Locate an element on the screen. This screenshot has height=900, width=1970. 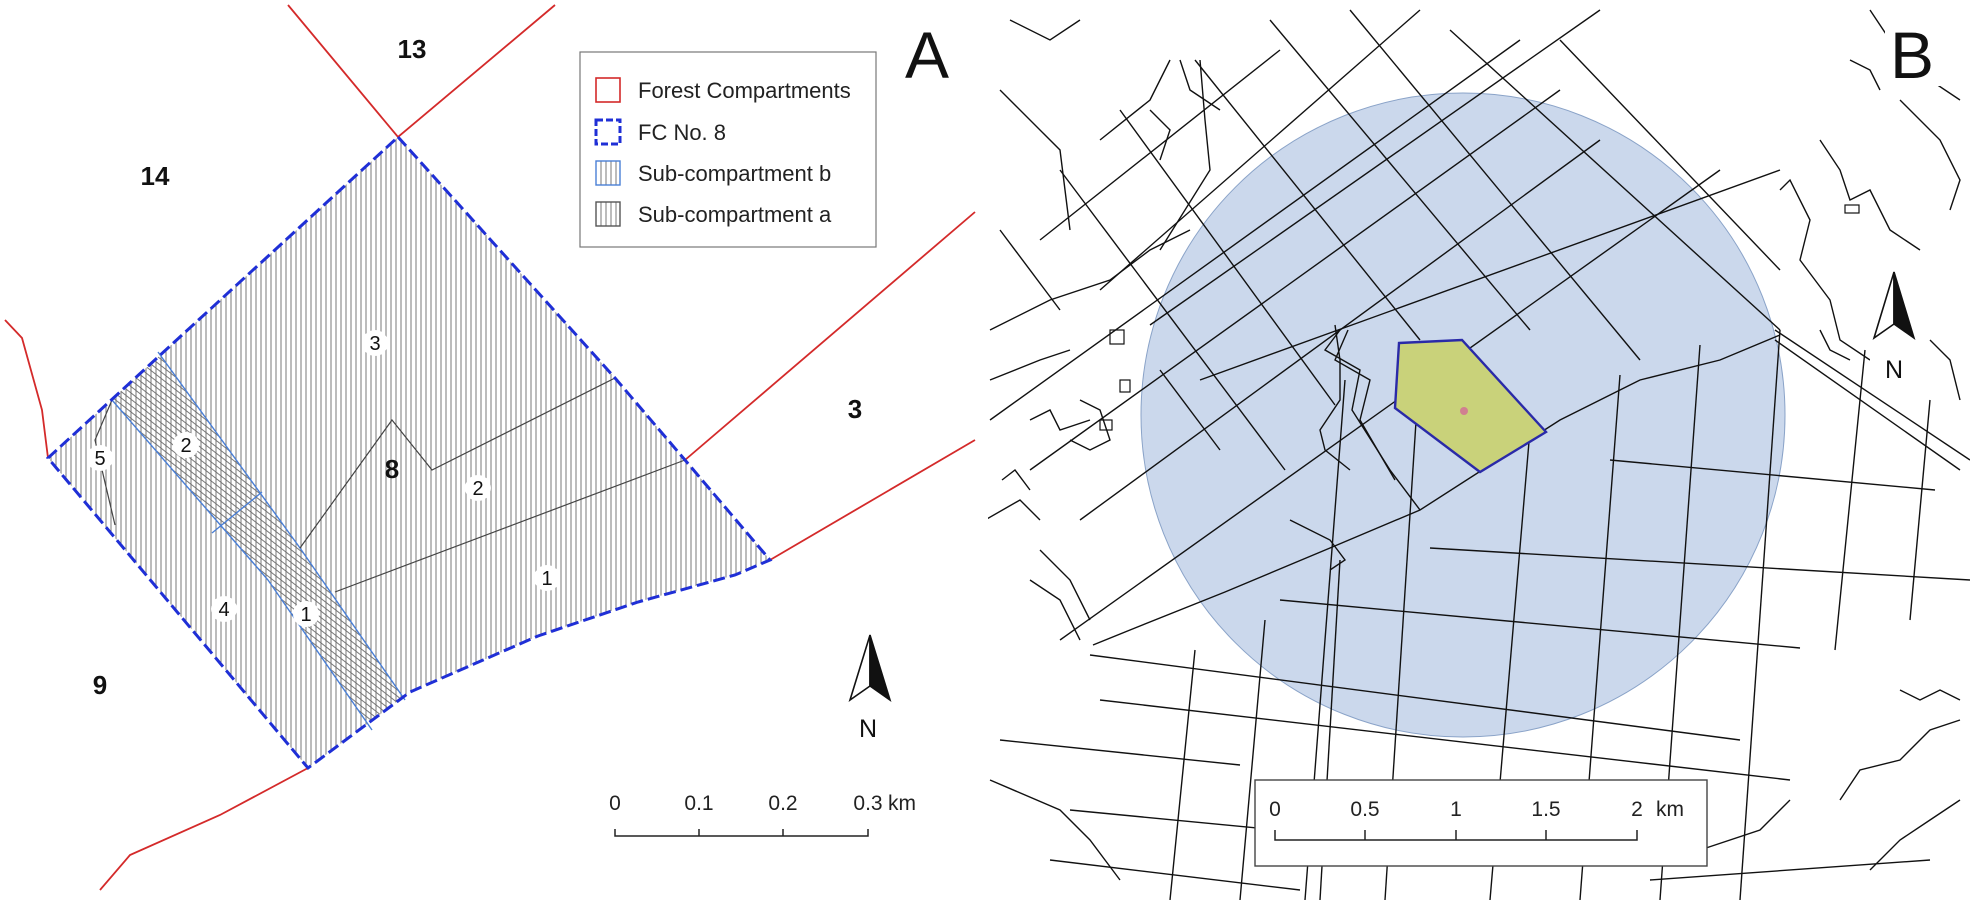
legend-swatch-hatch-grey is located at coordinates (608, 214).